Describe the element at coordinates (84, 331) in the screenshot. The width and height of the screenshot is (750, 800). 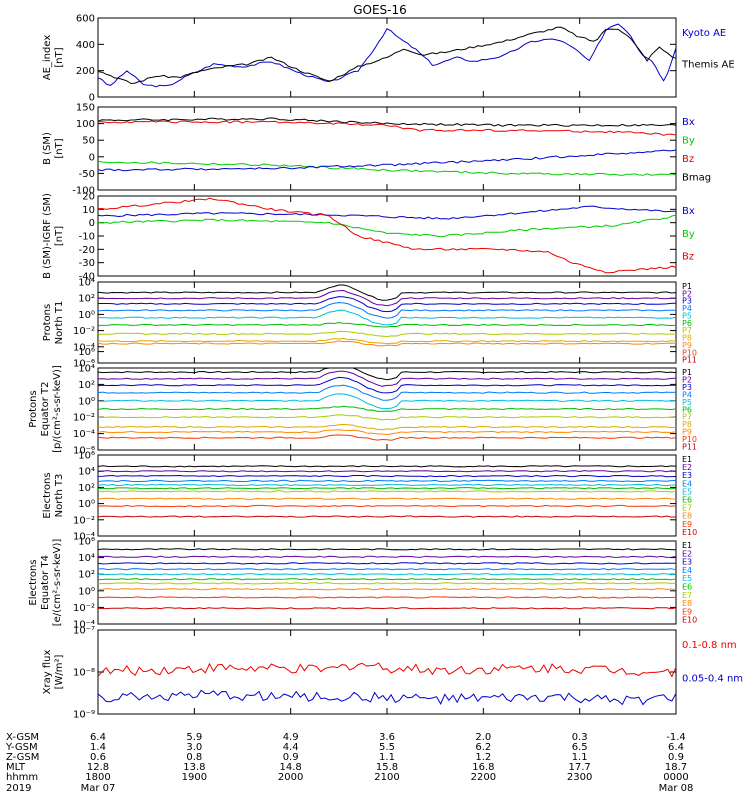
I see `y-tick-label: 10⁻²` at that location.